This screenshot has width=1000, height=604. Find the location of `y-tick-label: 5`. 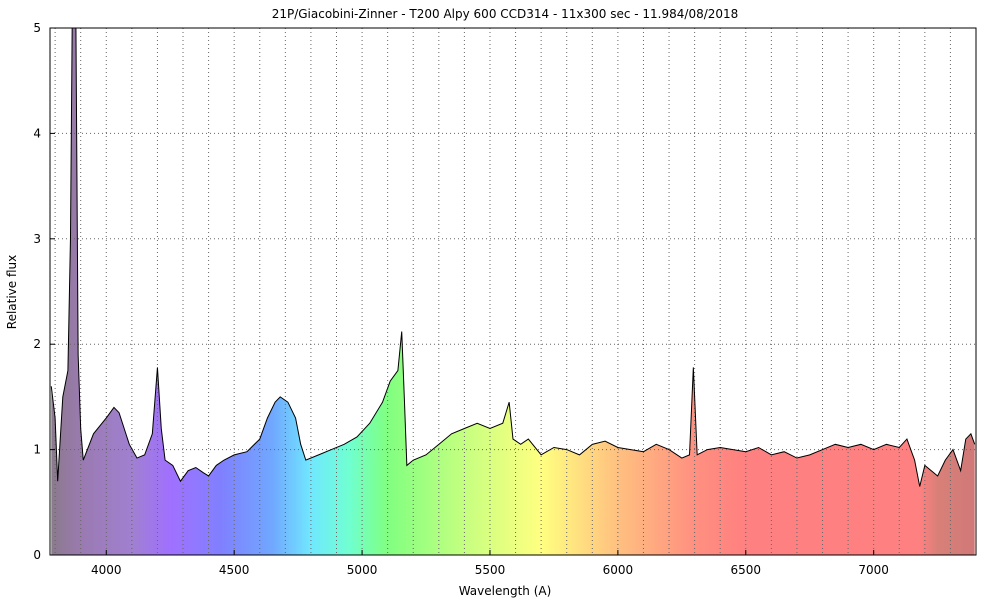

y-tick-label: 5 is located at coordinates (37, 28).